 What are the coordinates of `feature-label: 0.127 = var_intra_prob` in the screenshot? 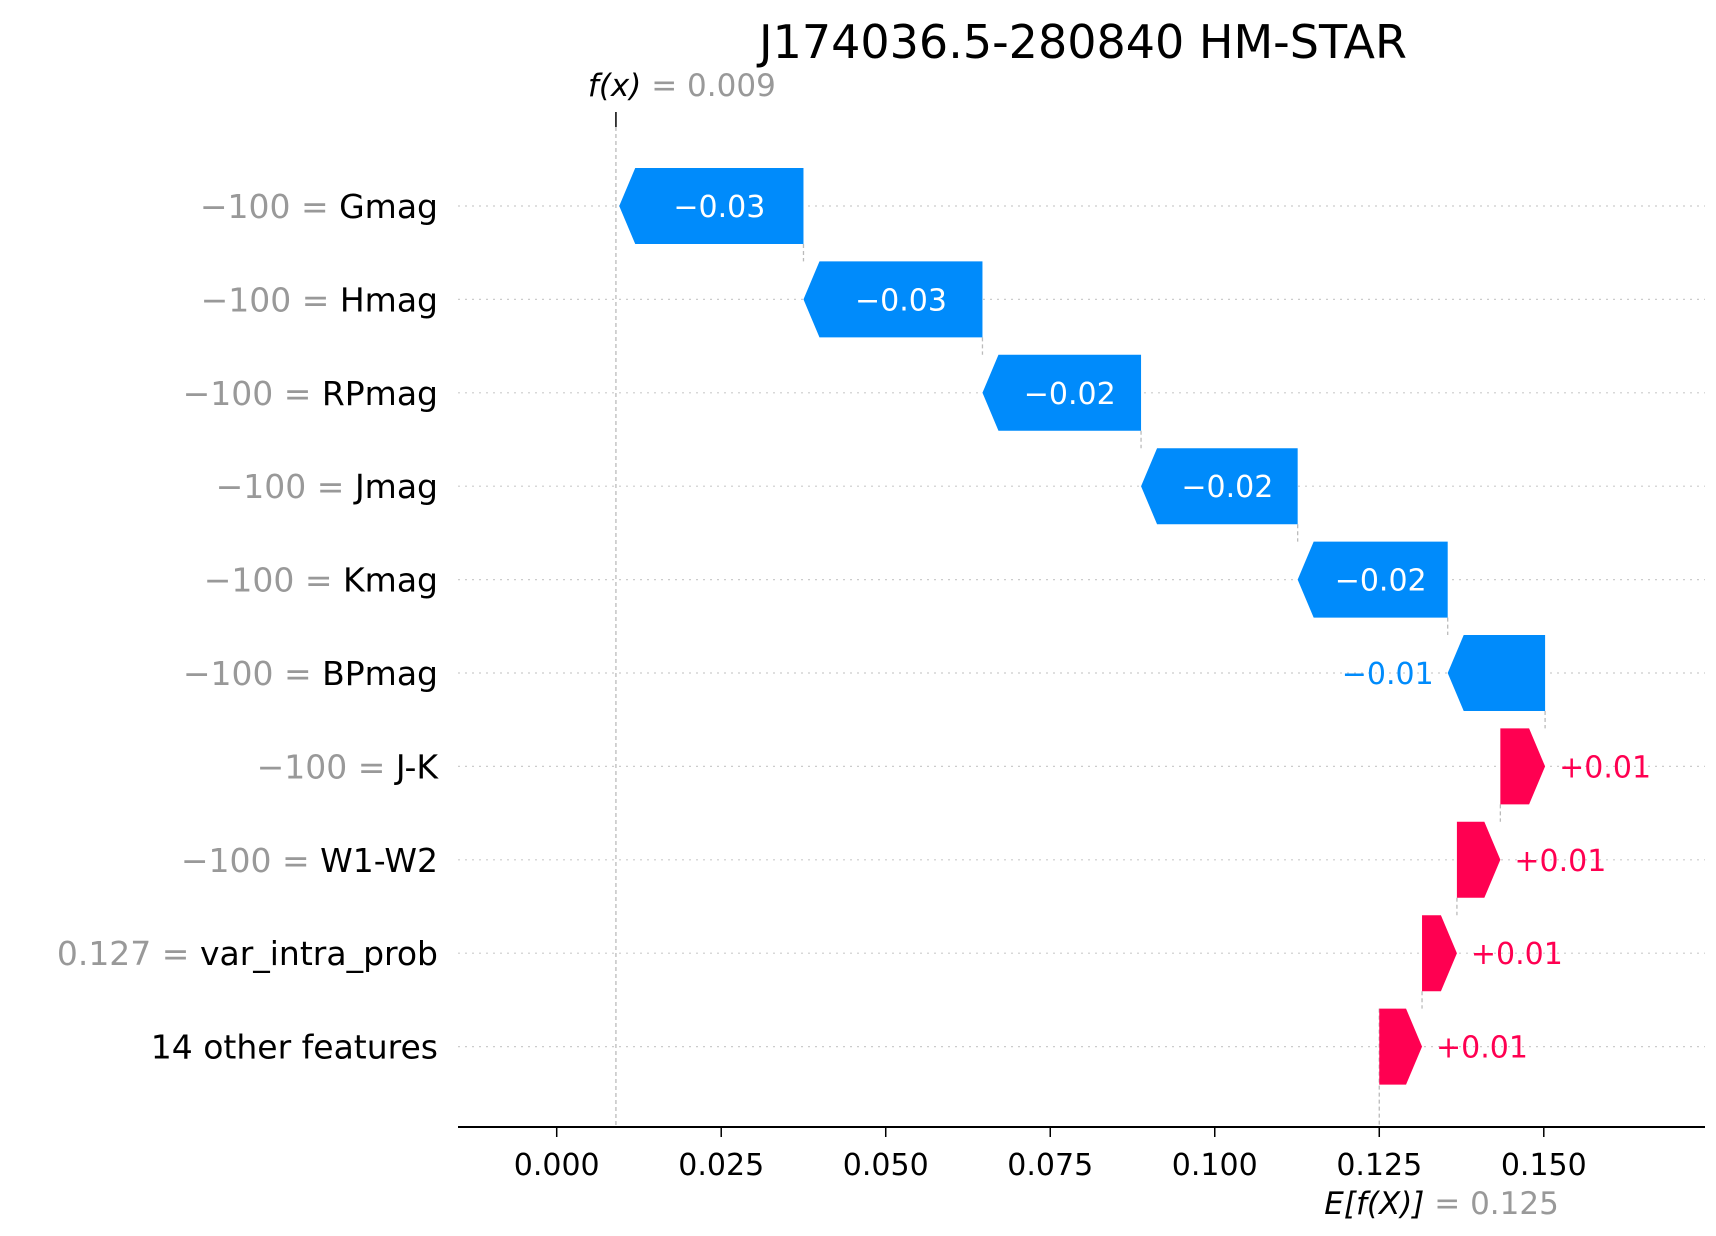 It's located at (247, 953).